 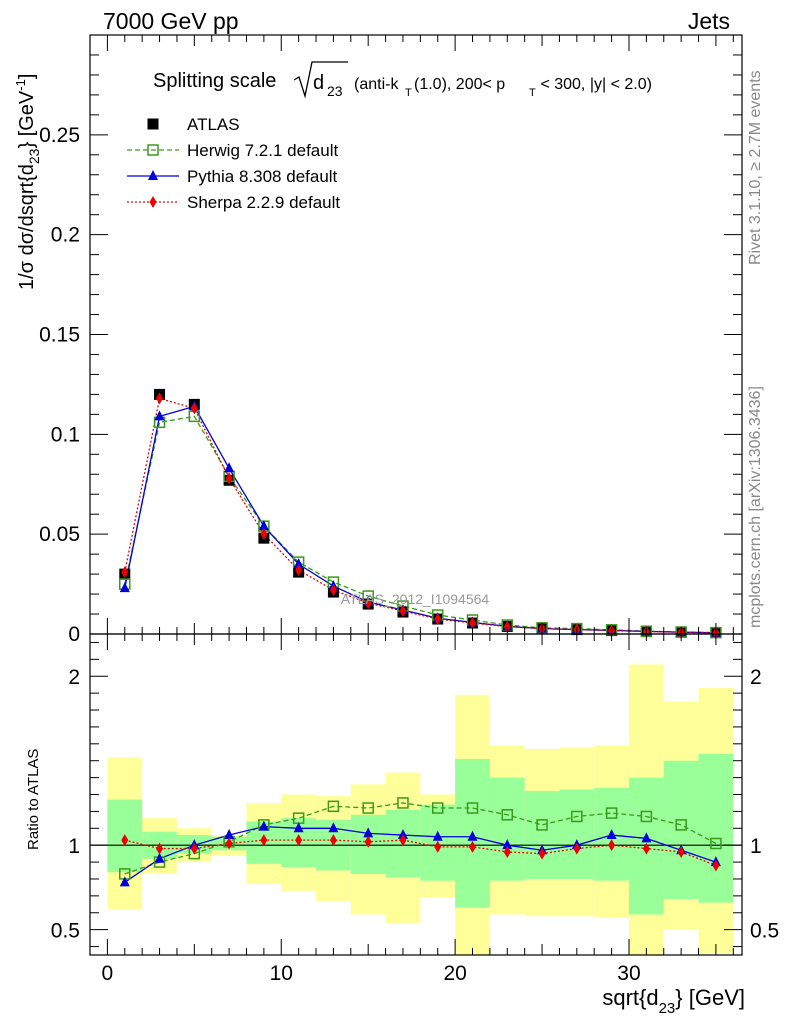 I want to click on title-prefix: Splitting scale, so click(x=214, y=81).